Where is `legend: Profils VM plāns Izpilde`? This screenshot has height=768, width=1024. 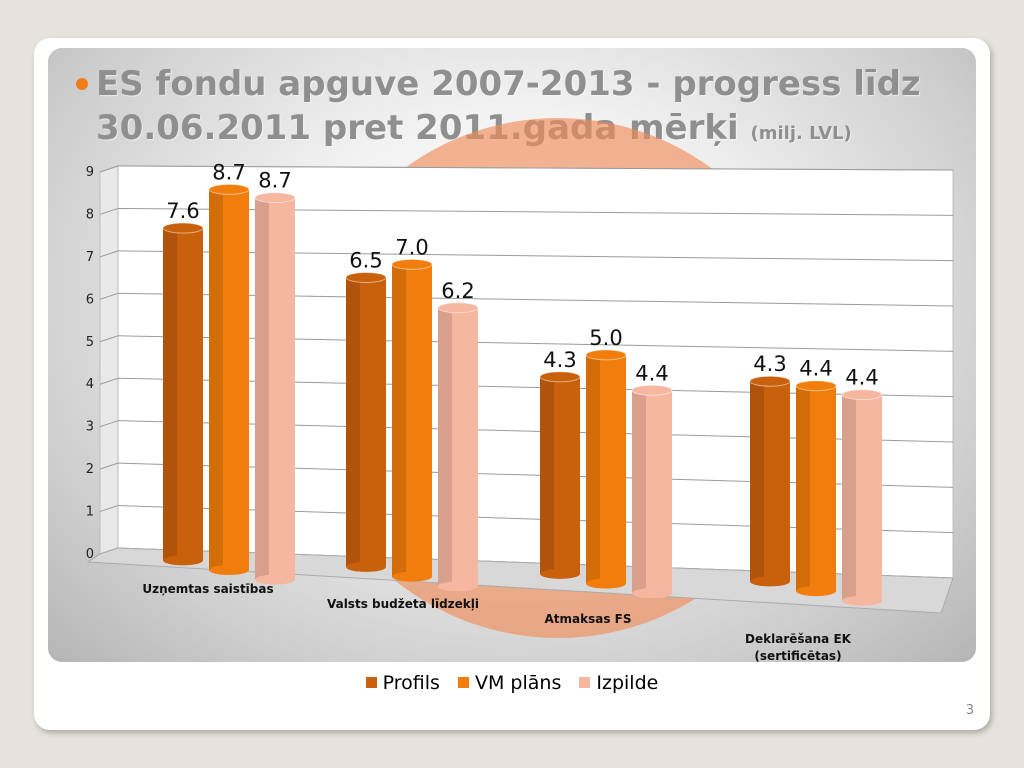 legend: Profils VM plāns Izpilde is located at coordinates (512, 683).